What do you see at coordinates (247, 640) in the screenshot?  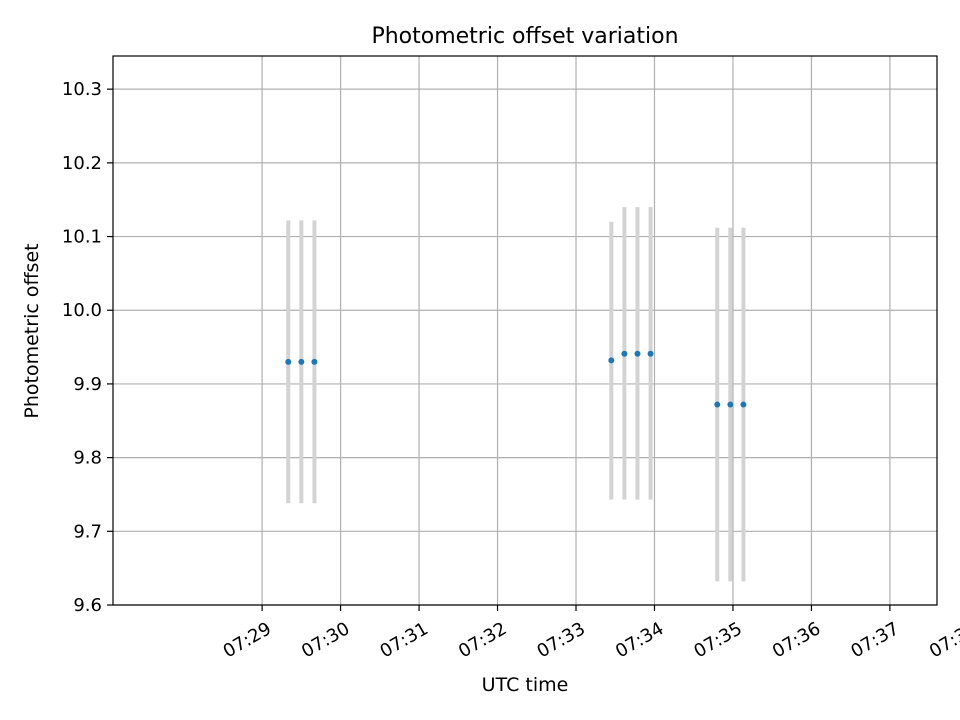 I see `x-tick-label: 07:29` at bounding box center [247, 640].